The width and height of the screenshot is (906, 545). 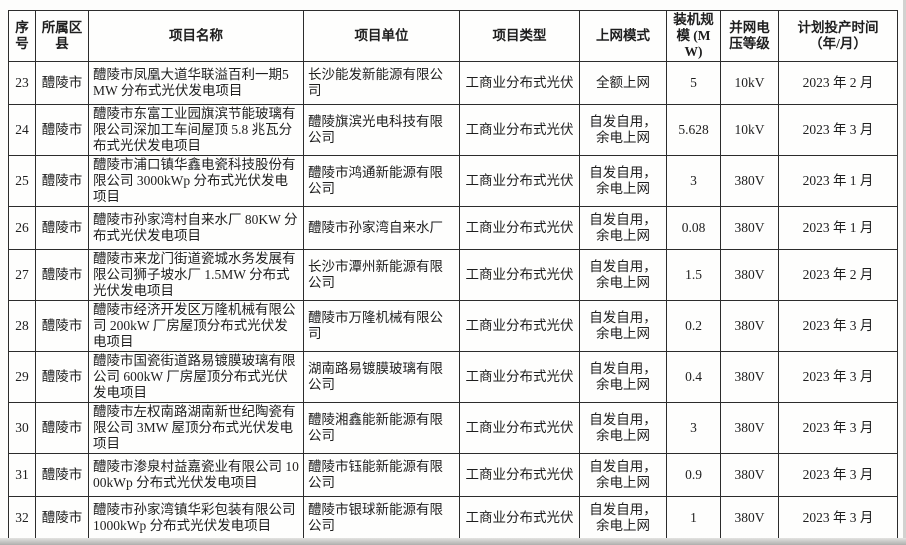 What do you see at coordinates (381, 36) in the screenshot?
I see `col-header-project-unit: 项目单位` at bounding box center [381, 36].